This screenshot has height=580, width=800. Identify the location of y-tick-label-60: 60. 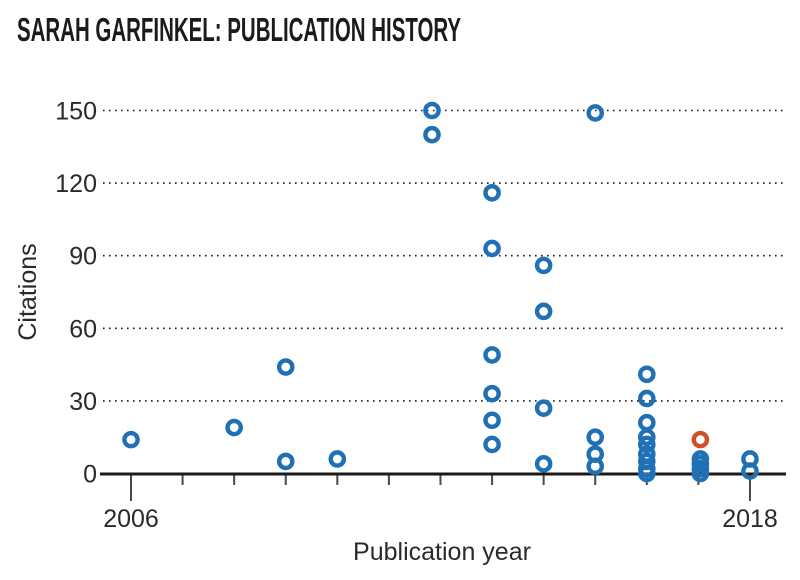
(83, 329).